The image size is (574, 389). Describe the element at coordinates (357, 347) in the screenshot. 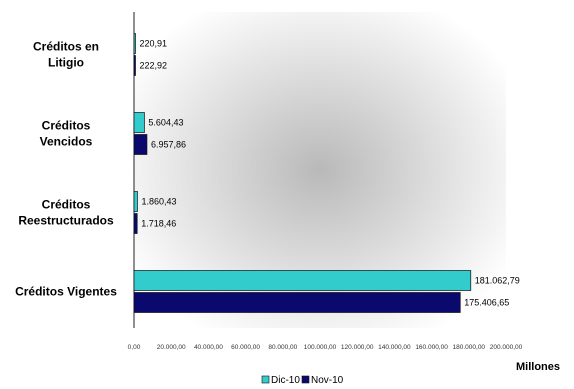

I see `x-tick-label: 120.000,00` at that location.